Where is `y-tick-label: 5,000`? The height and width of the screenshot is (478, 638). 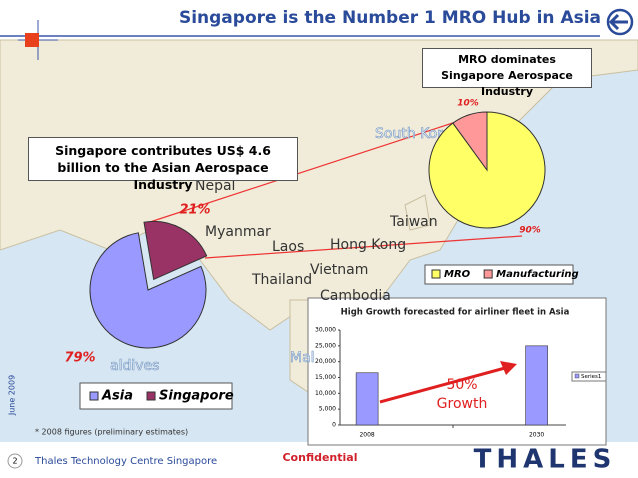
y-tick-label: 5,000 is located at coordinates (327, 409).